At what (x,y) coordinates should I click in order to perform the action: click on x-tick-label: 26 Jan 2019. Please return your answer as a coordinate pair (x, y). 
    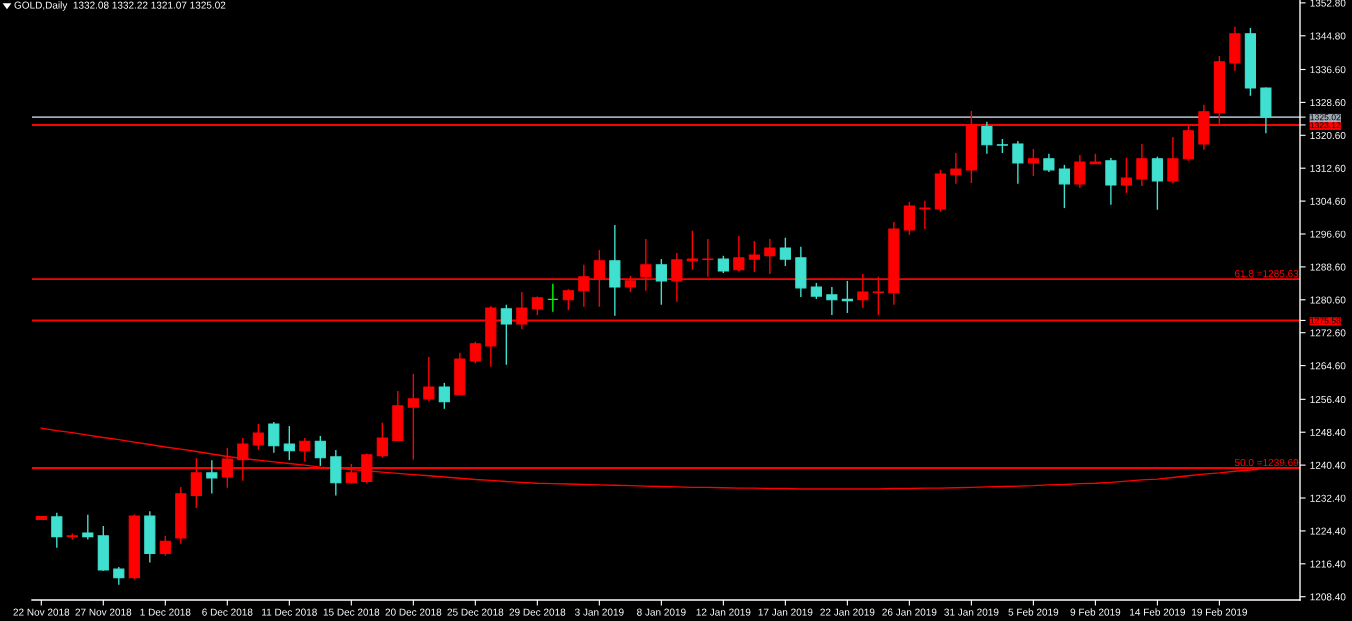
    Looking at the image, I should click on (909, 612).